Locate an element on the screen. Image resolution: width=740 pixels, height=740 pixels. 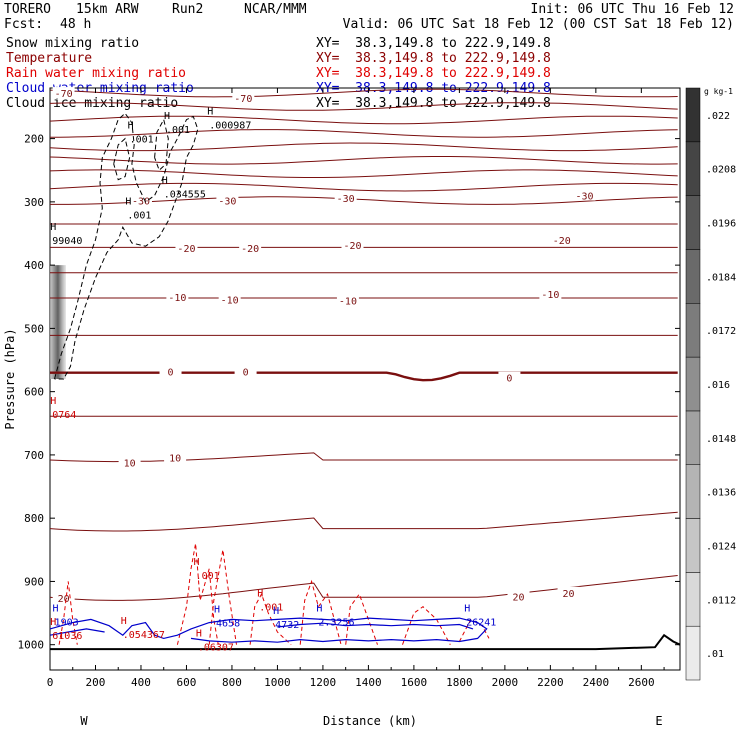
org-name: NCAR/MMM is located at coordinates (275, 9).